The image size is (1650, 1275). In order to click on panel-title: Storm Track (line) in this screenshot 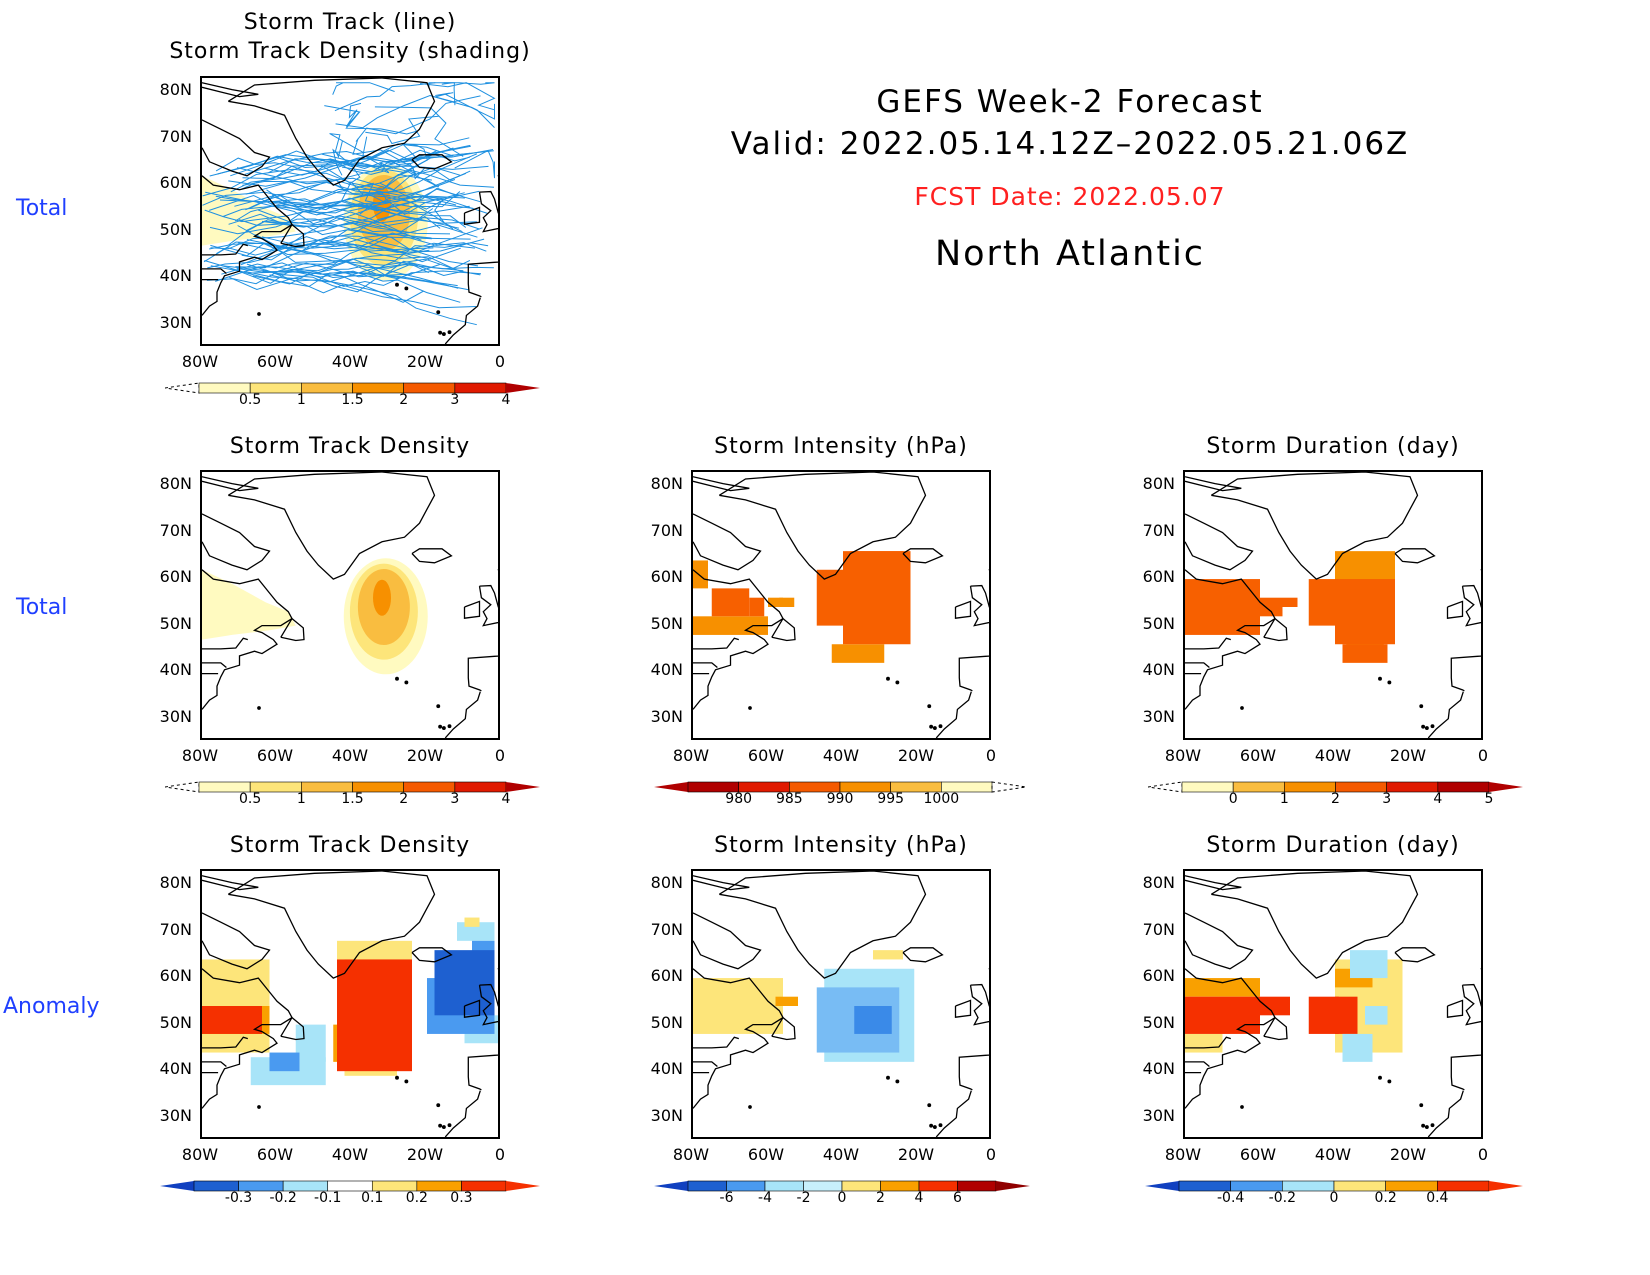, I will do `click(350, 22)`.